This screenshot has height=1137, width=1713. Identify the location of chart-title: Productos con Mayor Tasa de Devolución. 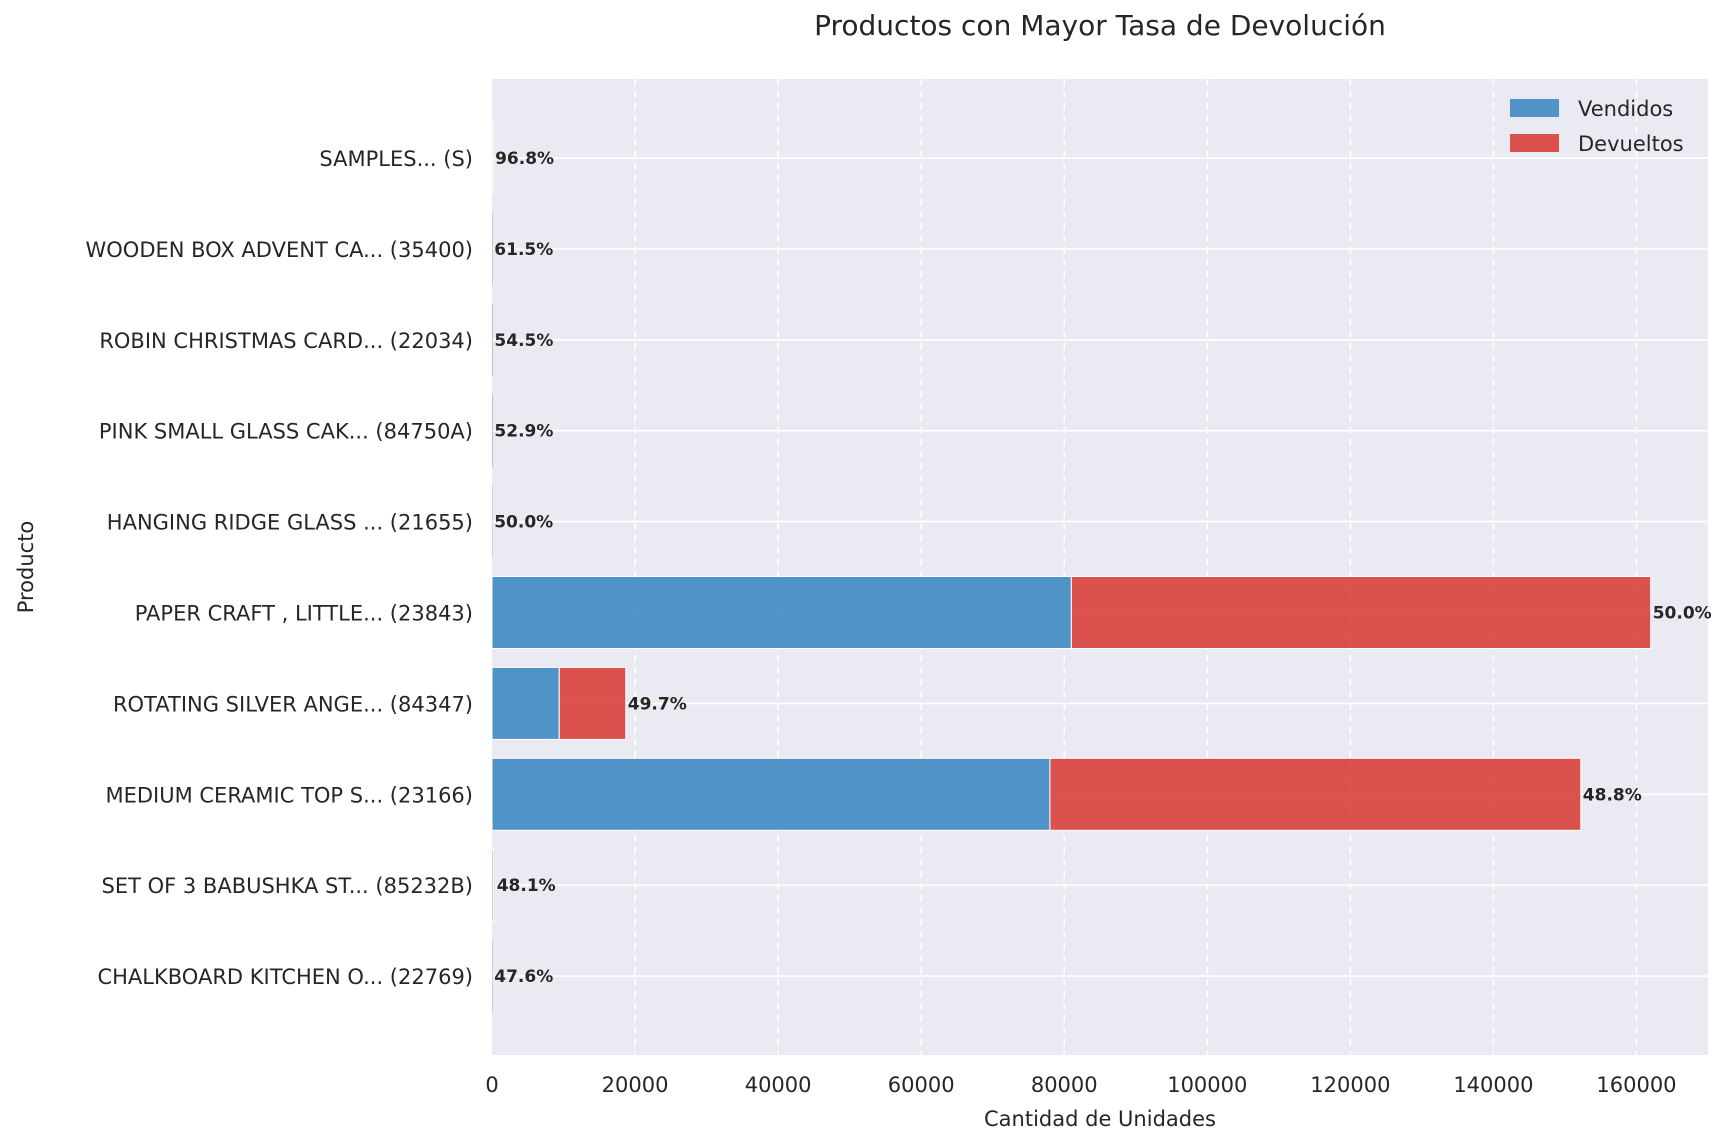
(1100, 25).